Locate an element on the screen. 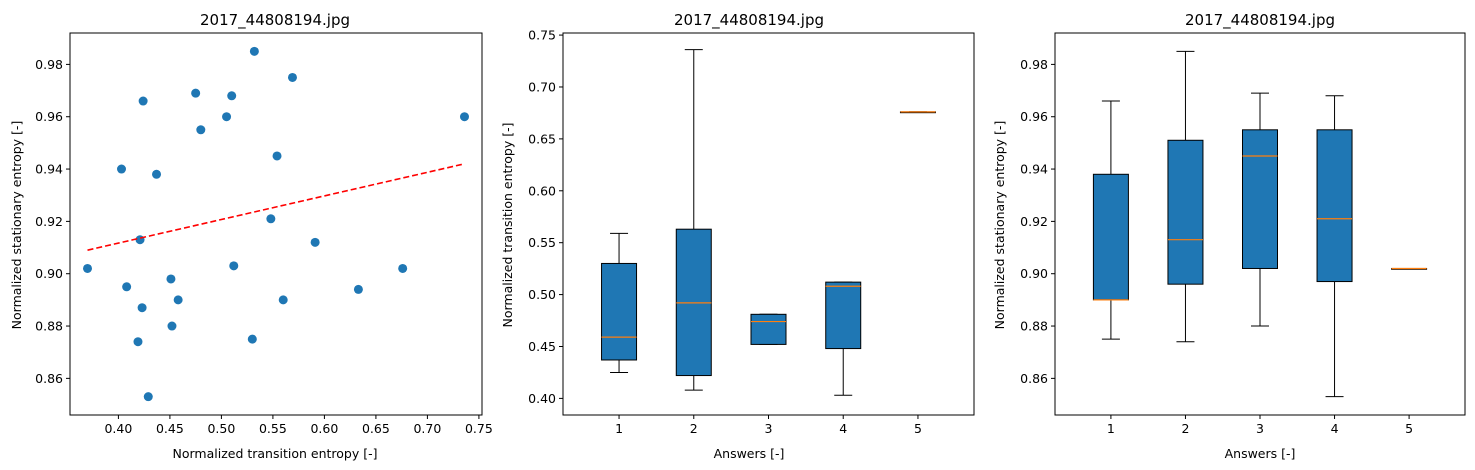  transition-boxplot-y-tick-label: 0.65 is located at coordinates (542, 138).